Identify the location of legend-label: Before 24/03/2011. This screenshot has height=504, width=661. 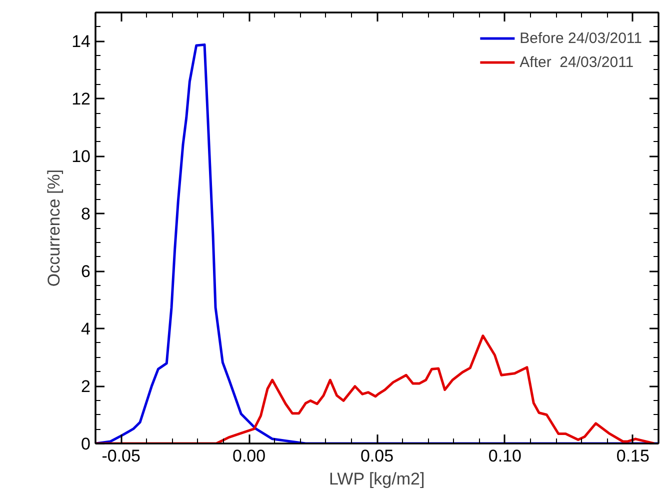
(581, 38).